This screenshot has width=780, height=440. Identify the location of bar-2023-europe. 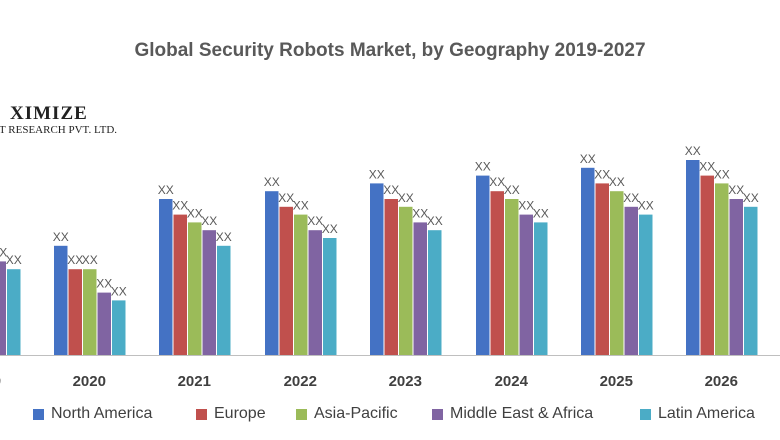
(391, 277).